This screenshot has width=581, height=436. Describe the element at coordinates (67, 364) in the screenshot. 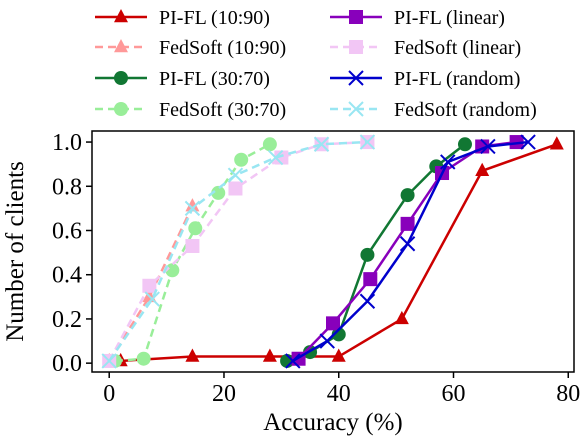

I see `y-tick-label: 0.0` at that location.